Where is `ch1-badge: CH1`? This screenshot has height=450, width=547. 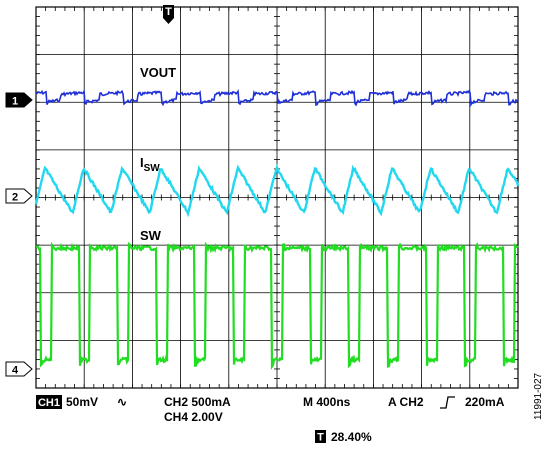
ch1-badge: CH1 is located at coordinates (49, 403).